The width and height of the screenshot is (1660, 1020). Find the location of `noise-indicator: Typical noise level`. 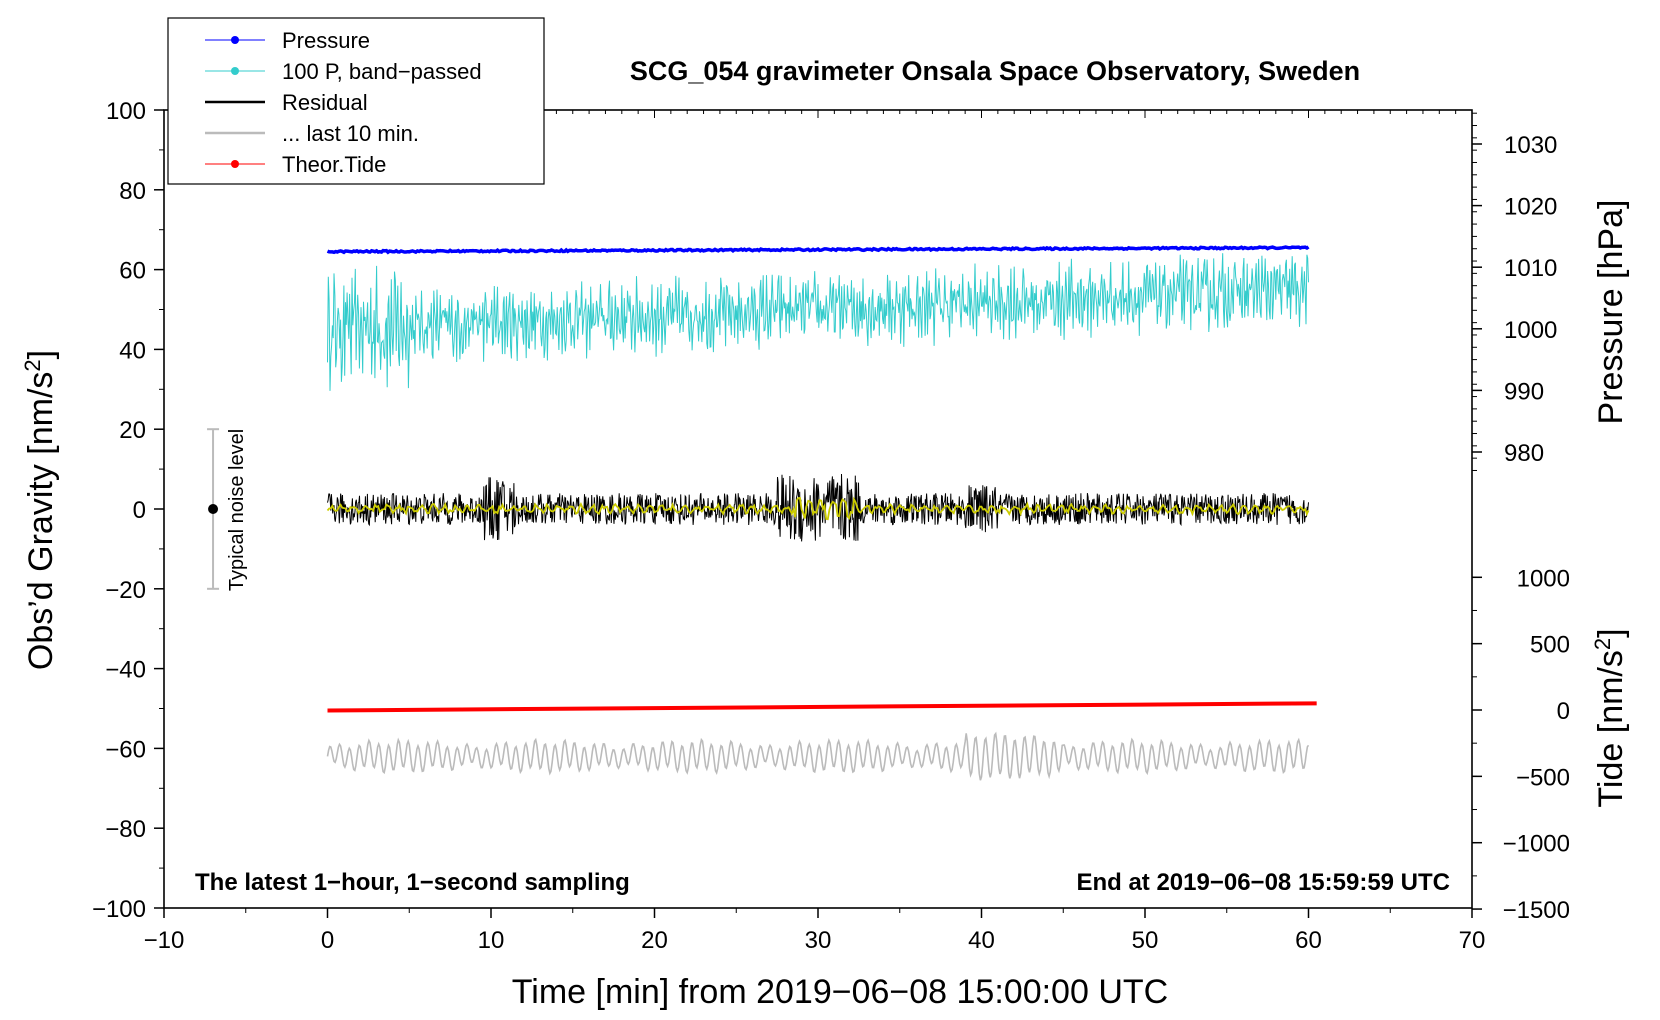

noise-indicator: Typical noise level is located at coordinates (227, 509).